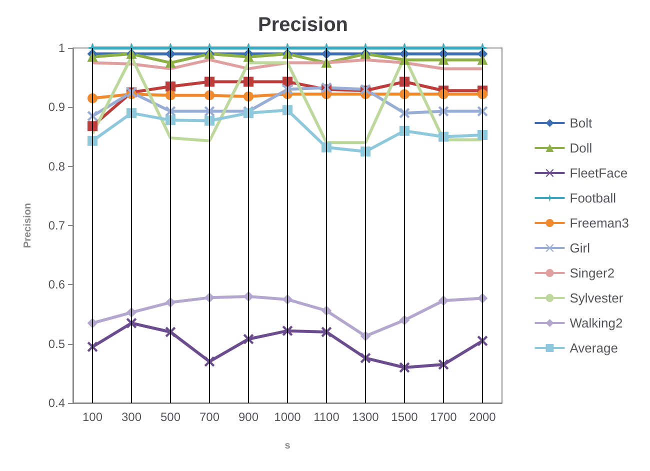  I want to click on x-tick-label: 100, so click(92, 417).